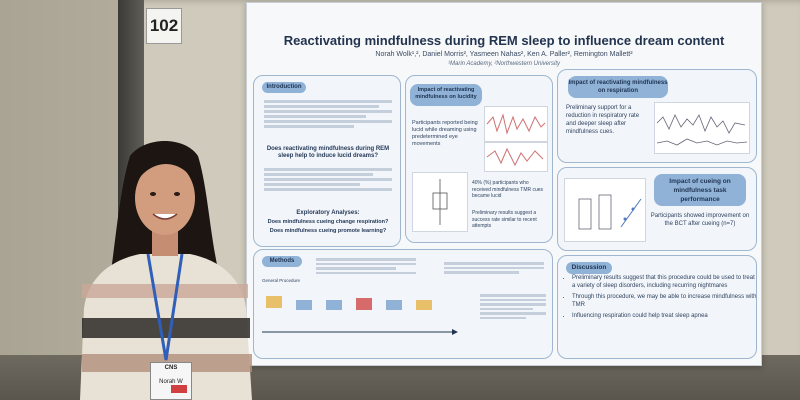  Describe the element at coordinates (513, 306) in the screenshot. I see `methods-tmr-lines` at that location.